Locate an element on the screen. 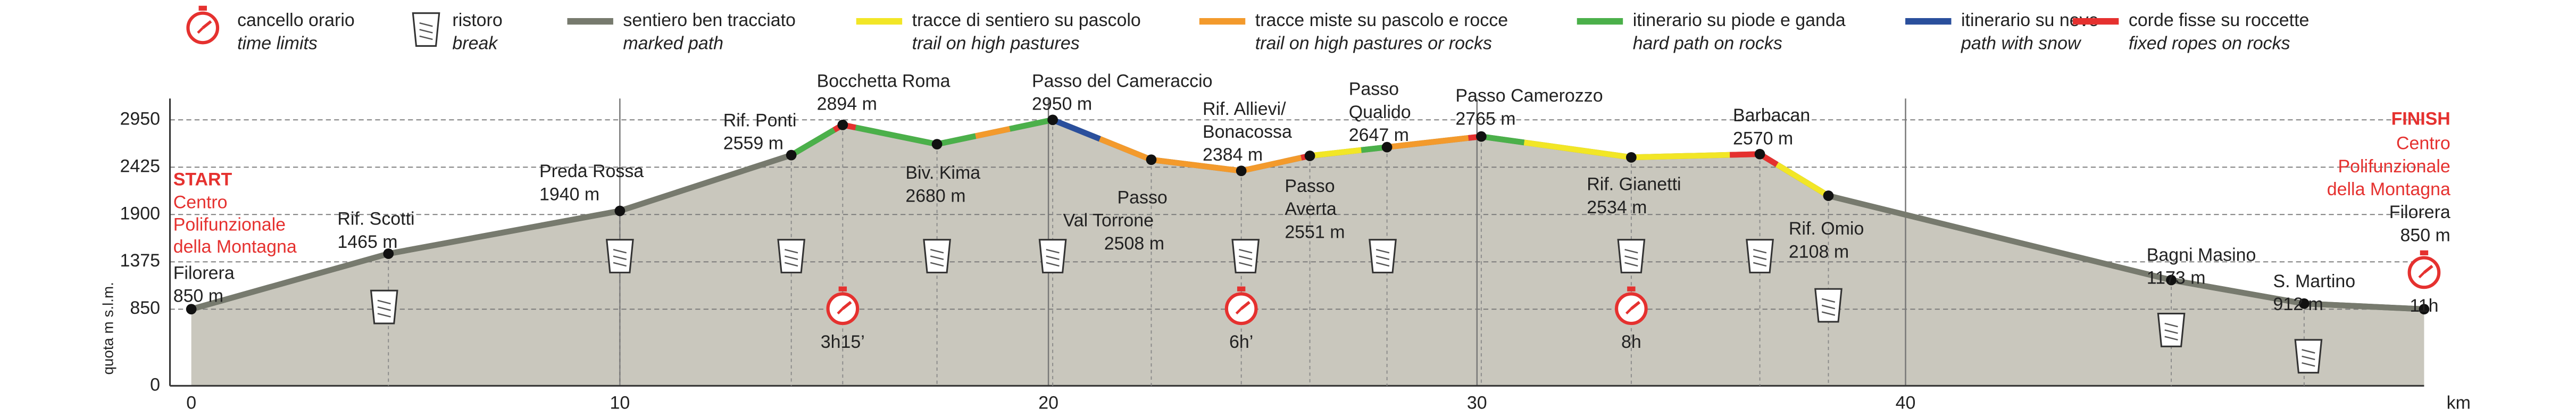 The width and height of the screenshot is (2576, 417). waypoint-name: Bagni Masino is located at coordinates (2201, 255).